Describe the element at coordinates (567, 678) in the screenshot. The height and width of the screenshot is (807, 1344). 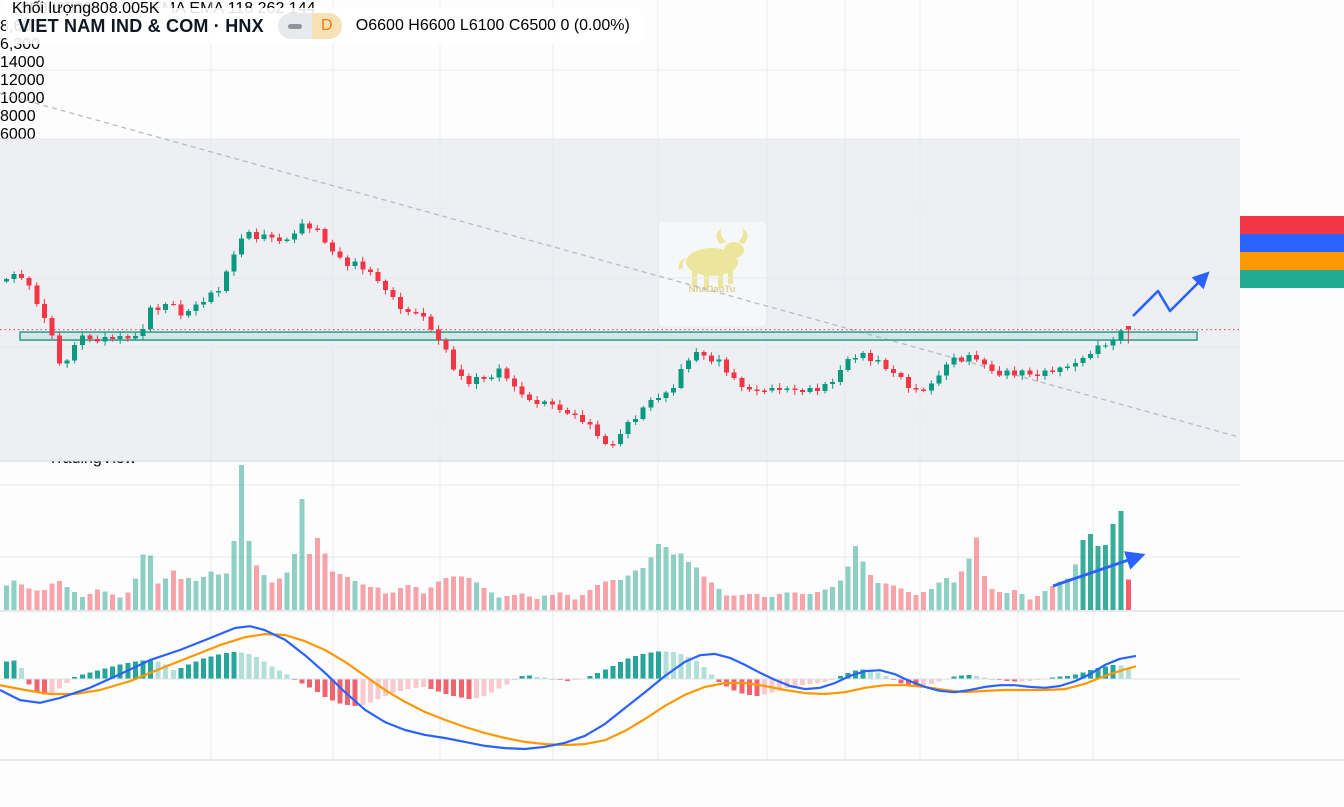
I see `macd-histogram` at that location.